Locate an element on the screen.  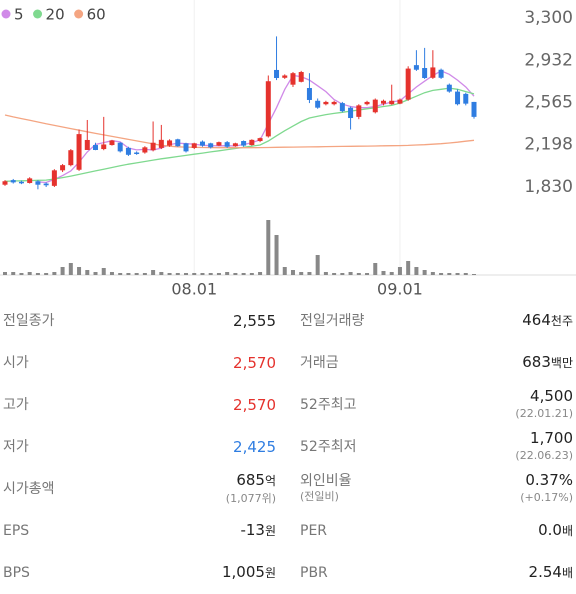
cell-label: 전일종가 is located at coordinates (29, 321).